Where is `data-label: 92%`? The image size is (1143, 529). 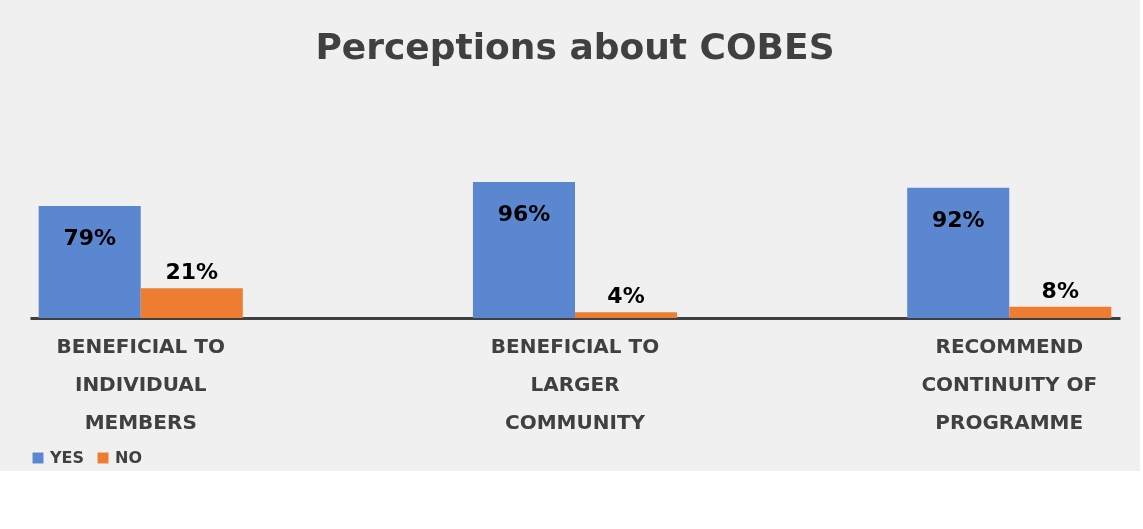
data-label: 92% is located at coordinates (958, 219).